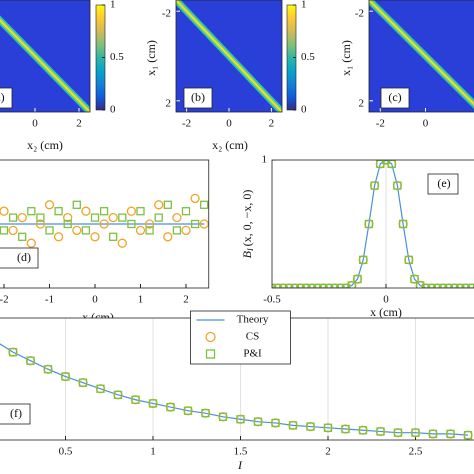  Describe the element at coordinates (113, 5) in the screenshot. I see `colorbar-tick-label: 1` at that location.